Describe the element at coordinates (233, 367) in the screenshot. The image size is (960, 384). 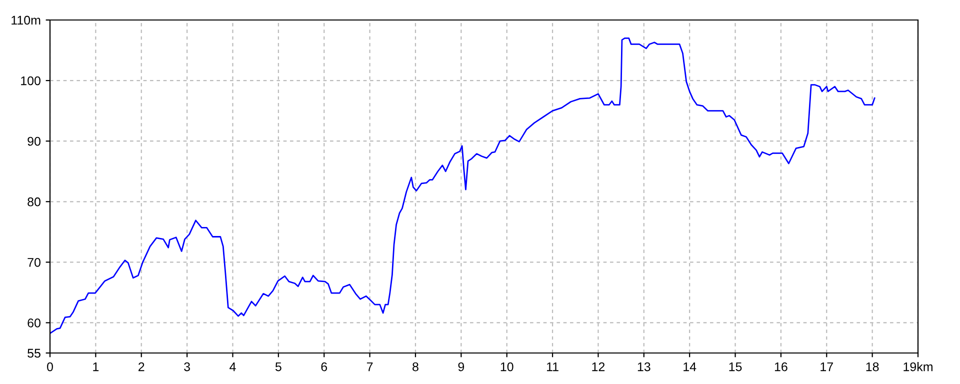
I see `x-tick-label: 4` at that location.